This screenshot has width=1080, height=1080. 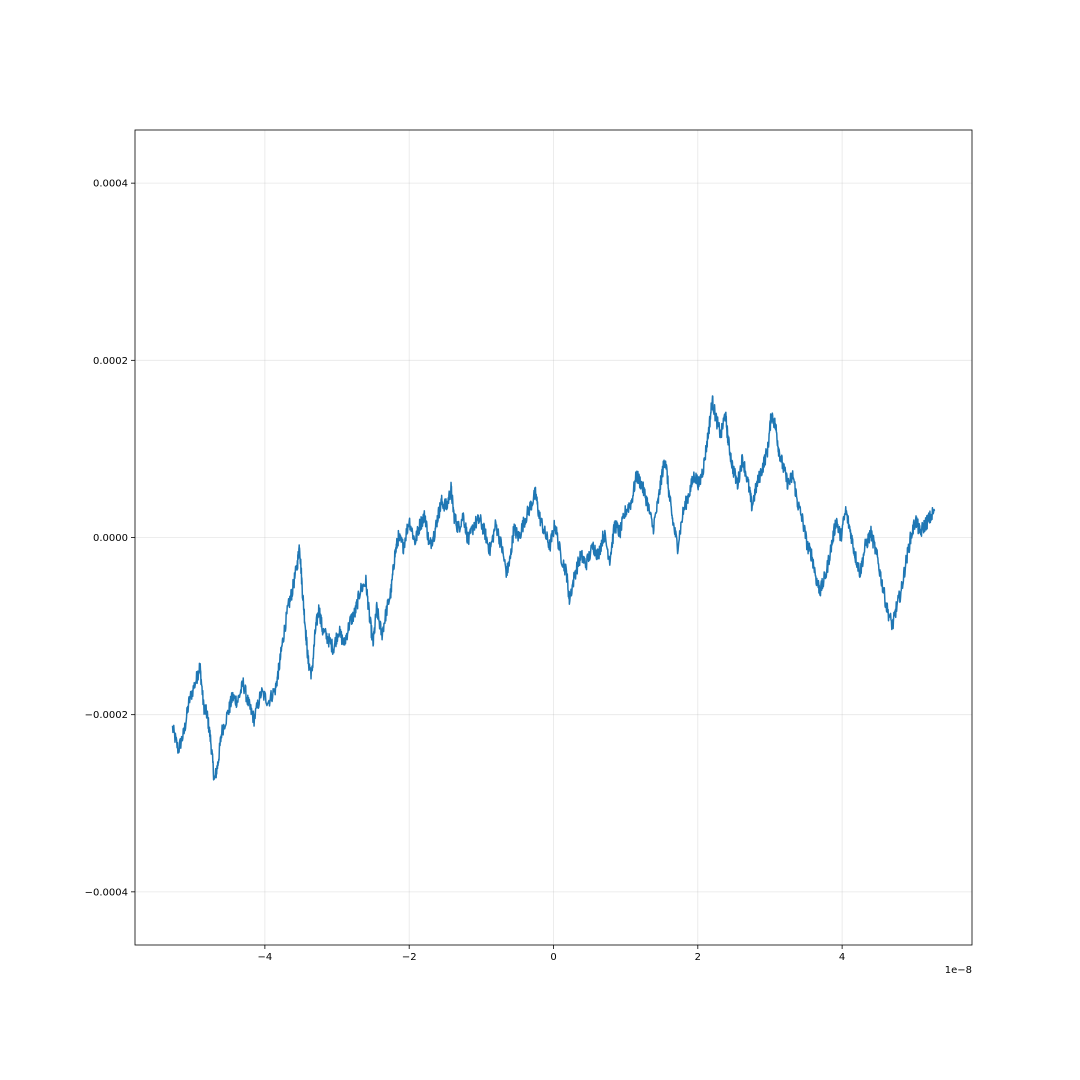 What do you see at coordinates (110, 184) in the screenshot?
I see `y-tick-label: 0.0004` at bounding box center [110, 184].